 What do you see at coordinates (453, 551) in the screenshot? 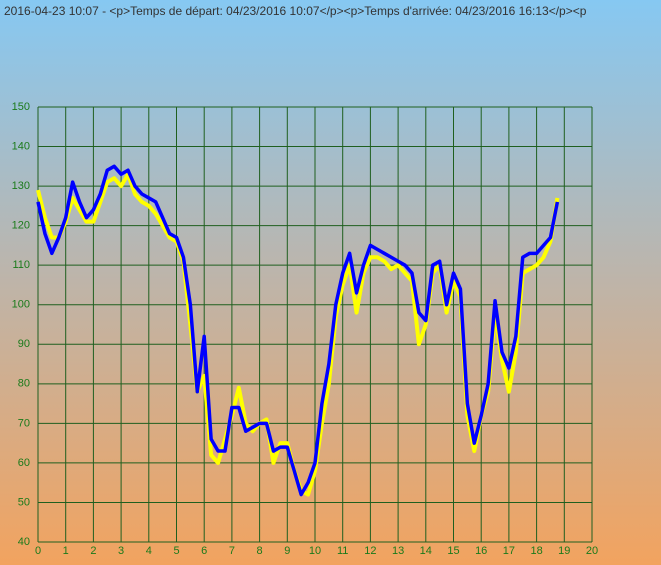
I see `x-tick-label: 15` at bounding box center [453, 551].